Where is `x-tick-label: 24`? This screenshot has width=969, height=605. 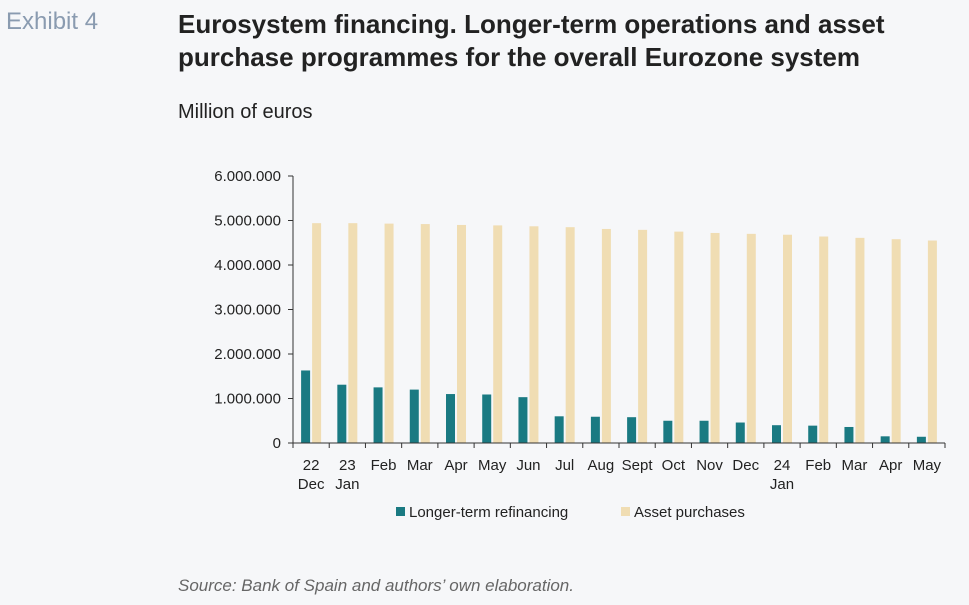 x-tick-label: 24 is located at coordinates (782, 465).